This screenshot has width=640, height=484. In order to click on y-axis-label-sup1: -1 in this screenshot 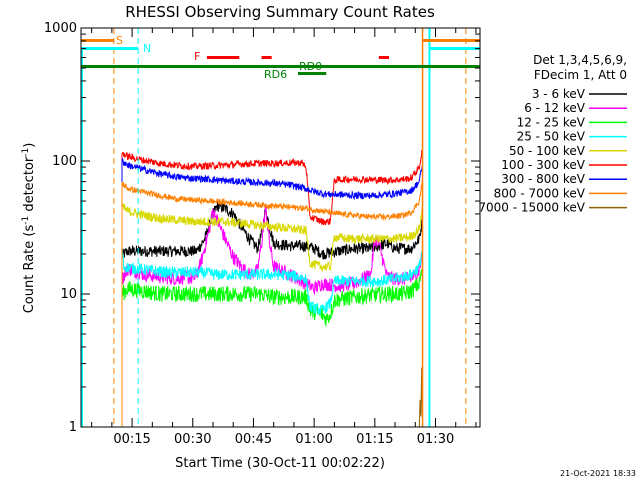, I will do `click(26, 220)`.